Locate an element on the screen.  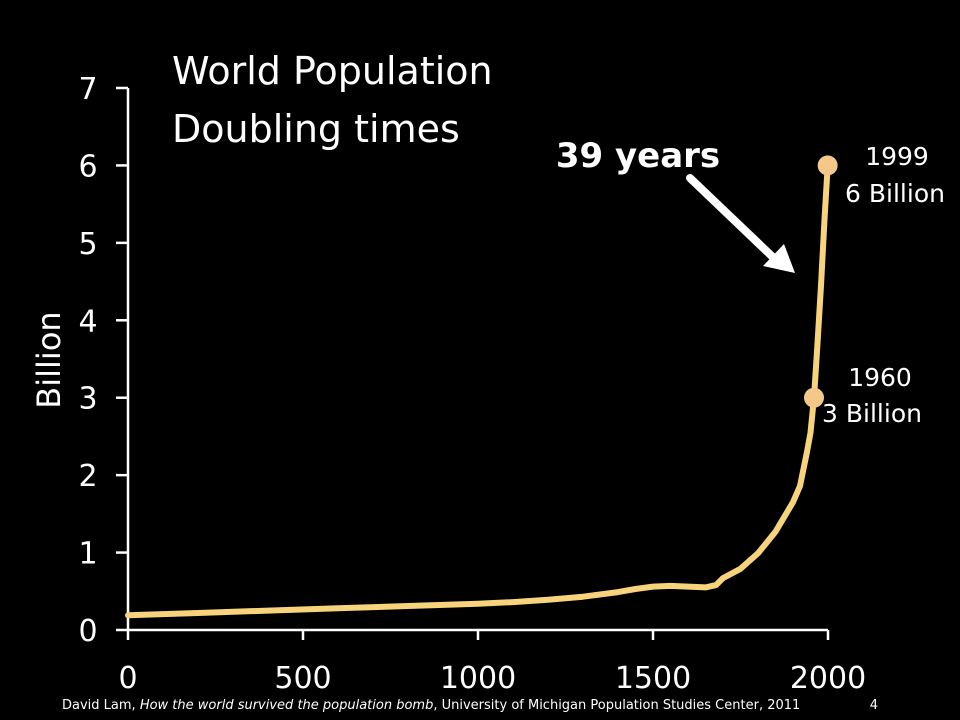
marker-1960-year: 1960 is located at coordinates (880, 377).